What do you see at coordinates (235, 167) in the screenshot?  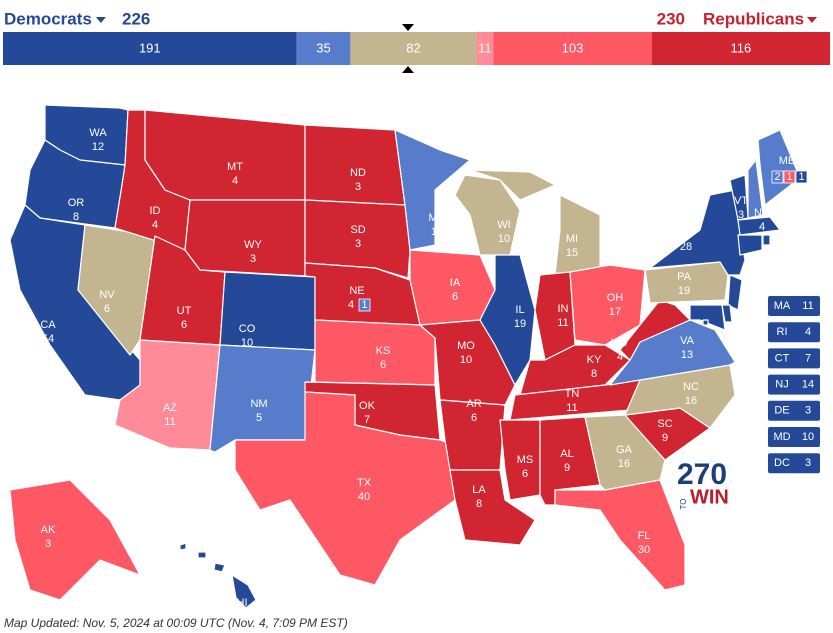 I see `state-abbr: MT` at bounding box center [235, 167].